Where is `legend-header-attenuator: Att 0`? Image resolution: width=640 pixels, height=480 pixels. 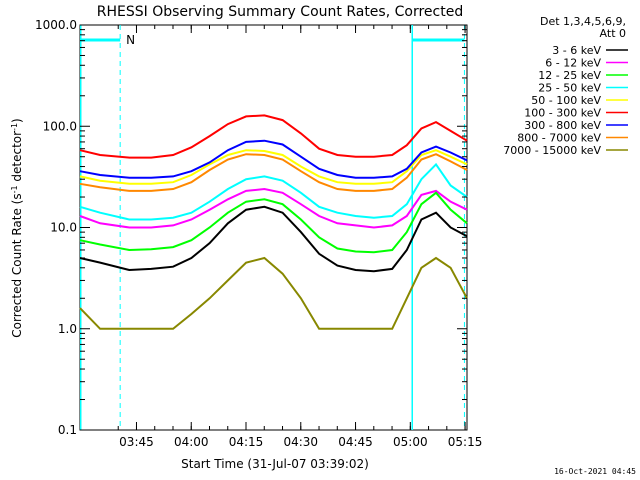
legend-header-attenuator: Att 0 is located at coordinates (613, 33).